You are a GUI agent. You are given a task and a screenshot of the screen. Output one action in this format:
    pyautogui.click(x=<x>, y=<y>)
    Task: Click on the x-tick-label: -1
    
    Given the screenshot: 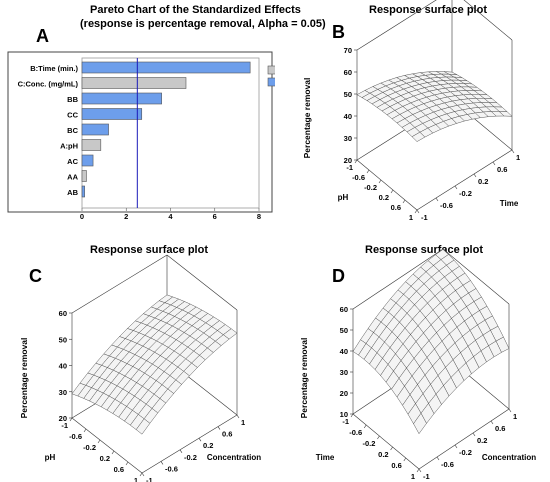 What is the action you would take?
    pyautogui.click(x=345, y=421)
    